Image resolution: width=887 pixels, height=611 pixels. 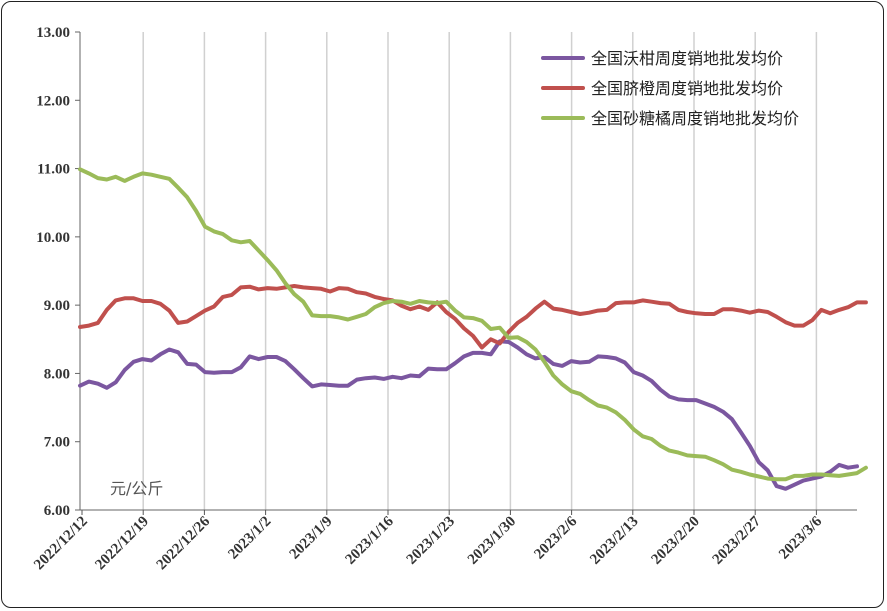 I want to click on x-tick-label: 2023/2/27, so click(x=737, y=540).